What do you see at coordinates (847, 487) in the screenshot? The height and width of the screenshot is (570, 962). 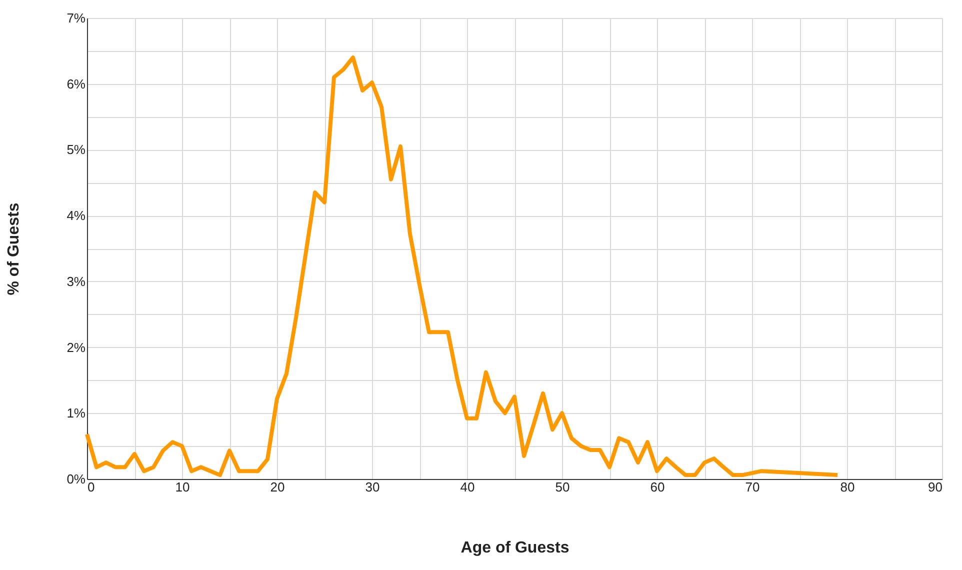 I see `x-tick-label: 80` at bounding box center [847, 487].